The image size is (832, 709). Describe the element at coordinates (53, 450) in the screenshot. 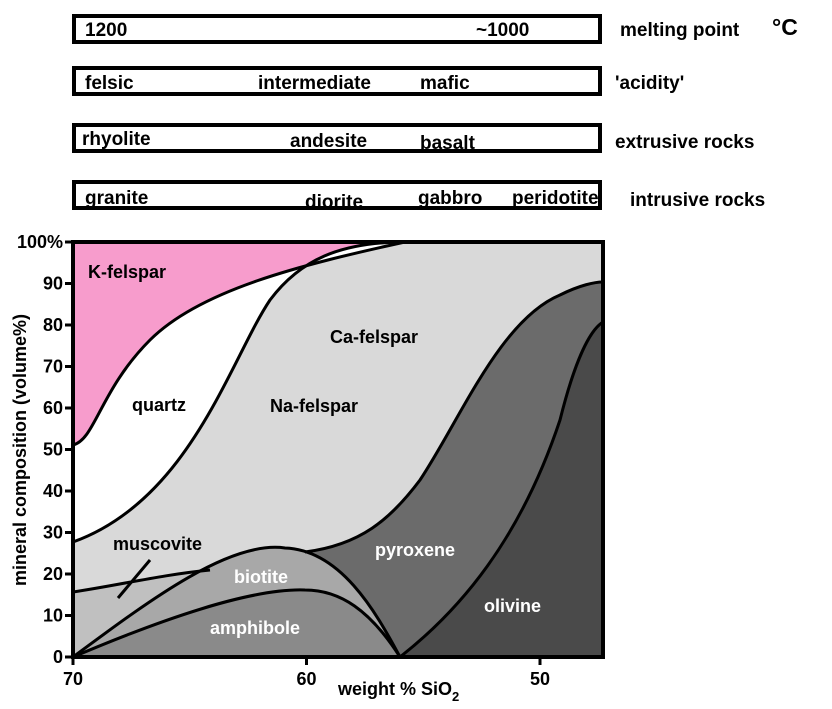

I see `y-tick-label: 50` at that location.